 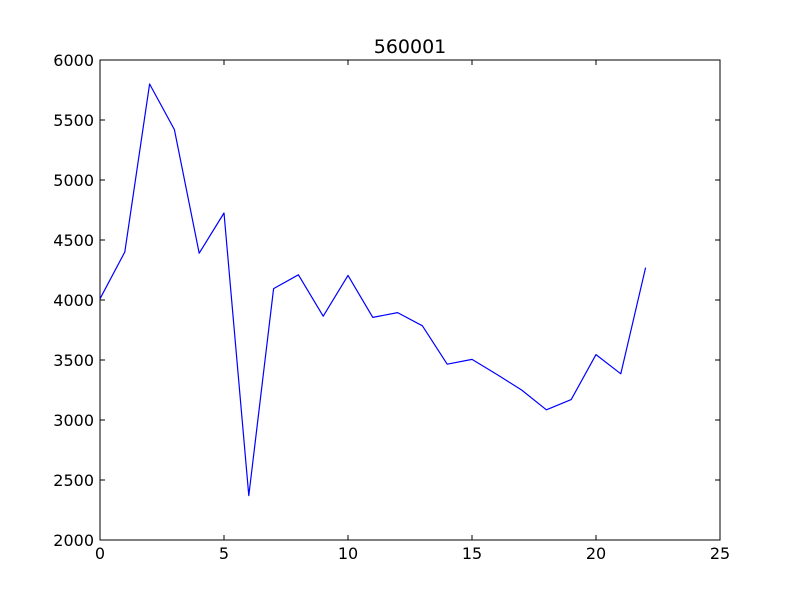 What do you see at coordinates (73, 180) in the screenshot?
I see `y-tick-label: 5000` at bounding box center [73, 180].